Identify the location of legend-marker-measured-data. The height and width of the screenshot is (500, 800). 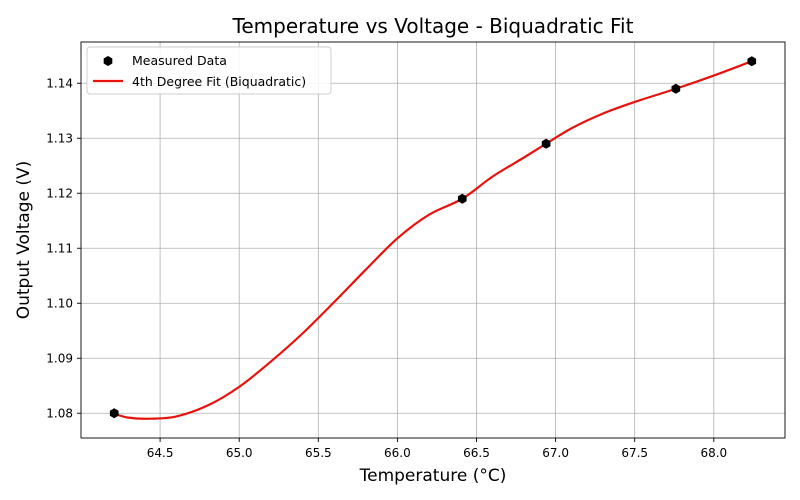
(108, 61).